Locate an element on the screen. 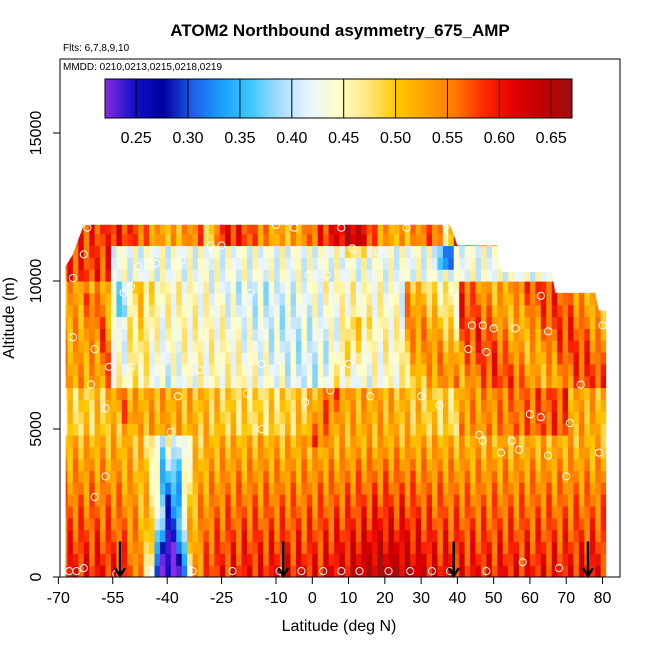 The image size is (650, 650). x-tick-label: -40 is located at coordinates (167, 598).